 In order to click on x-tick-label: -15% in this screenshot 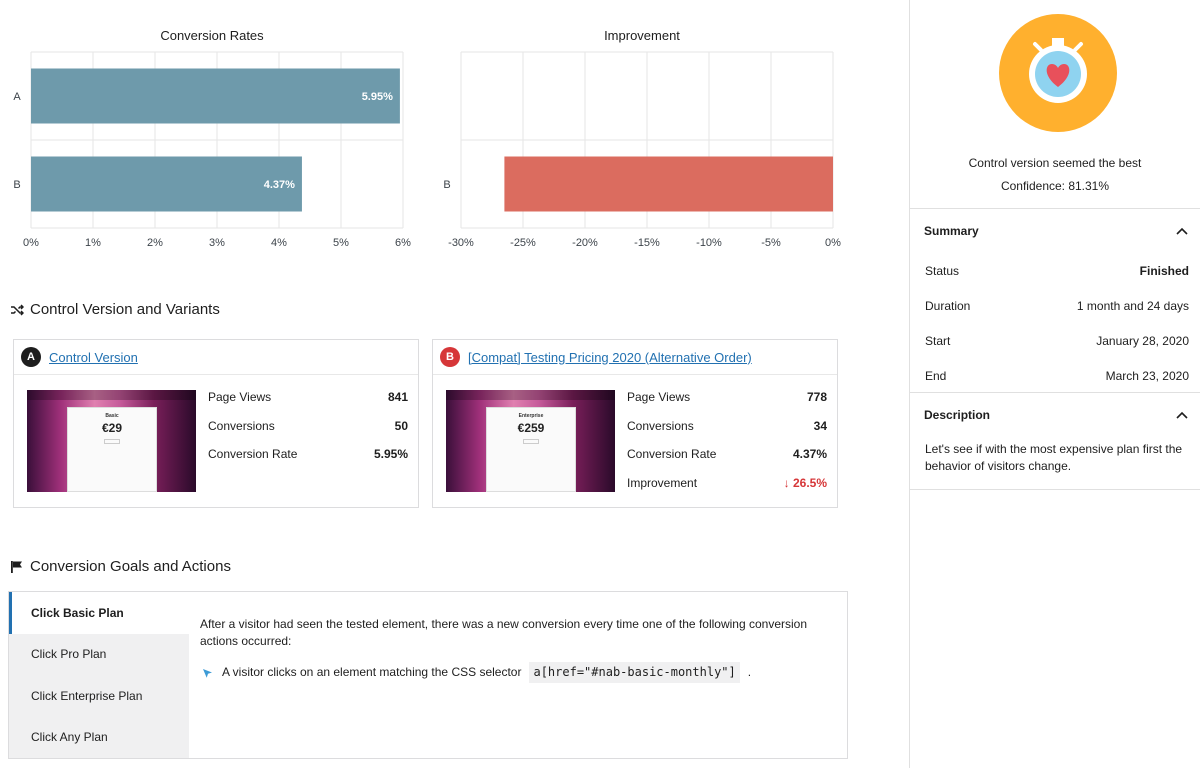, I will do `click(647, 243)`.